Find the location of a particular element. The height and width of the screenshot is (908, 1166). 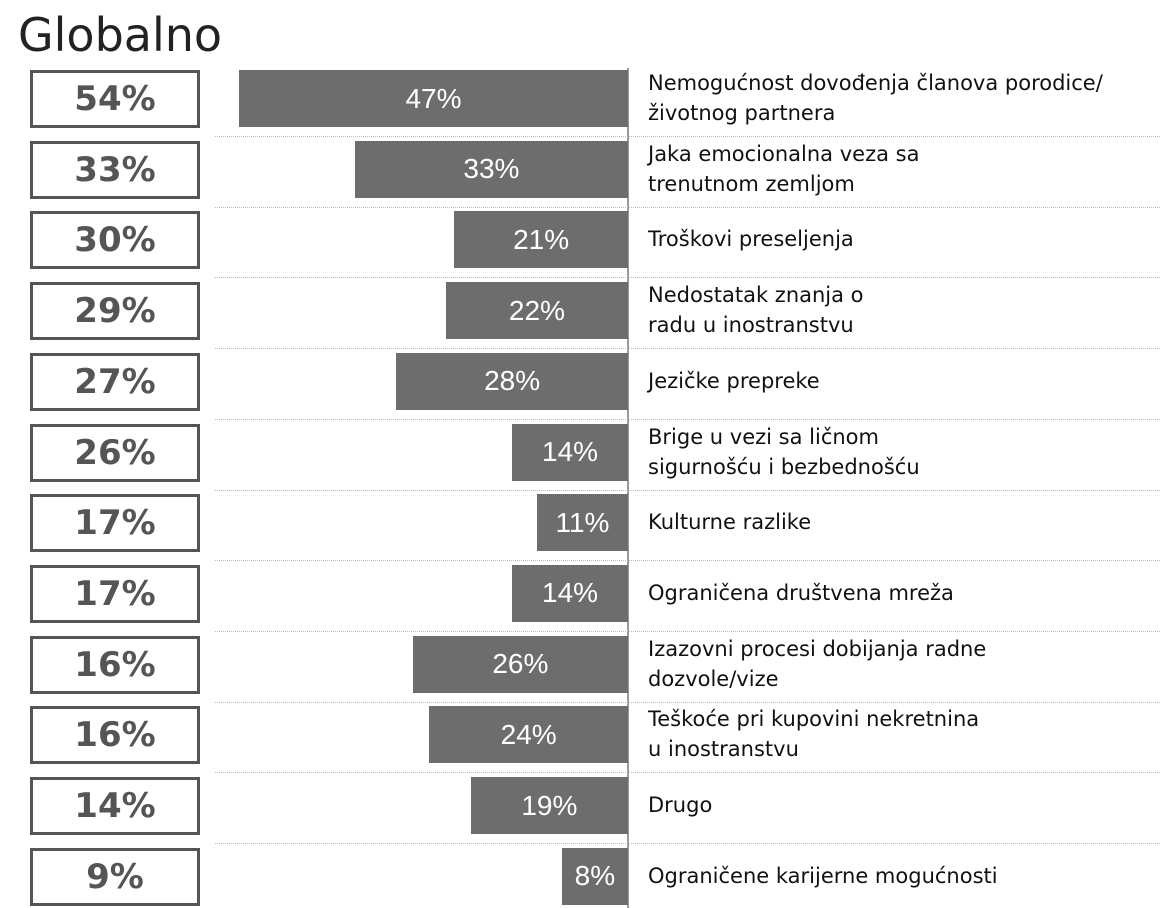

value-box: 27% is located at coordinates (115, 381).